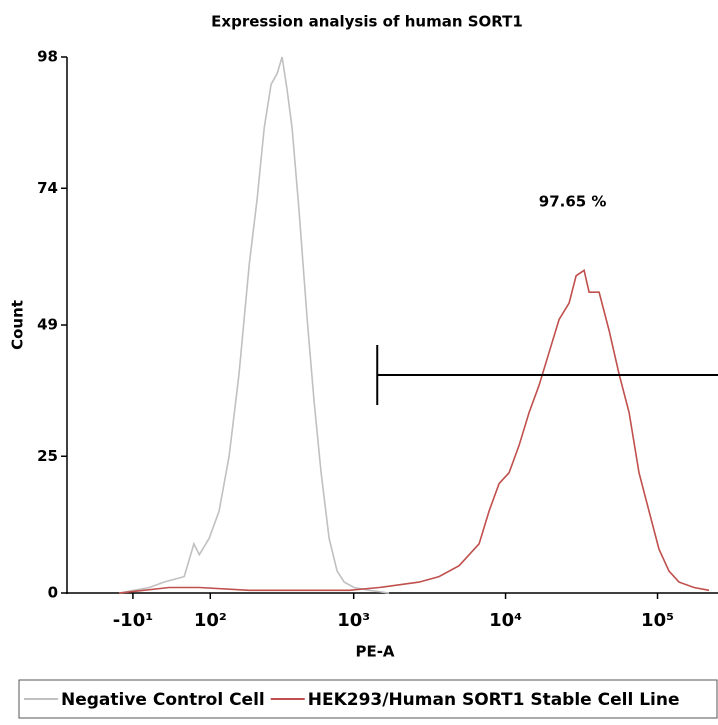 Image resolution: width=718 pixels, height=725 pixels. I want to click on x-tick-label: 10², so click(210, 620).